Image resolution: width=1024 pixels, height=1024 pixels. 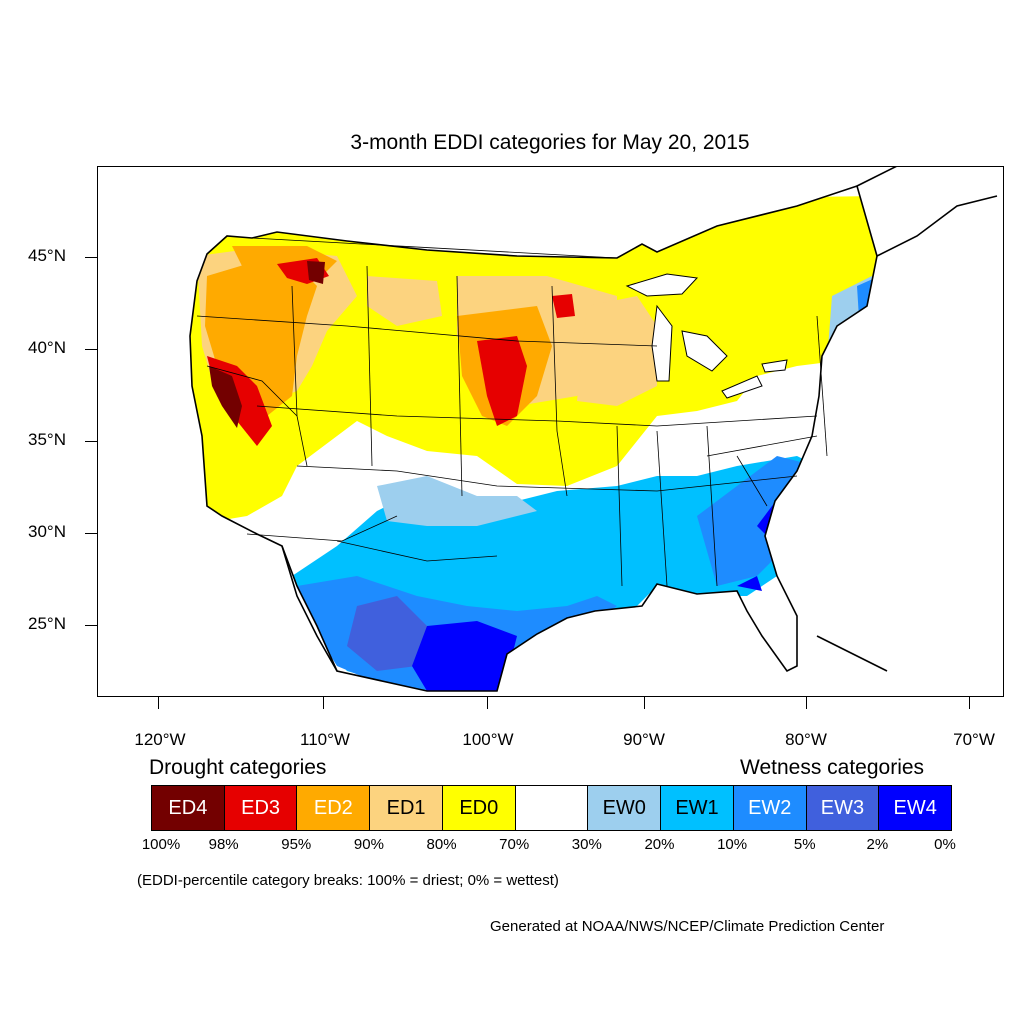 I want to click on legend-break-label: 5%, so click(x=804, y=844).